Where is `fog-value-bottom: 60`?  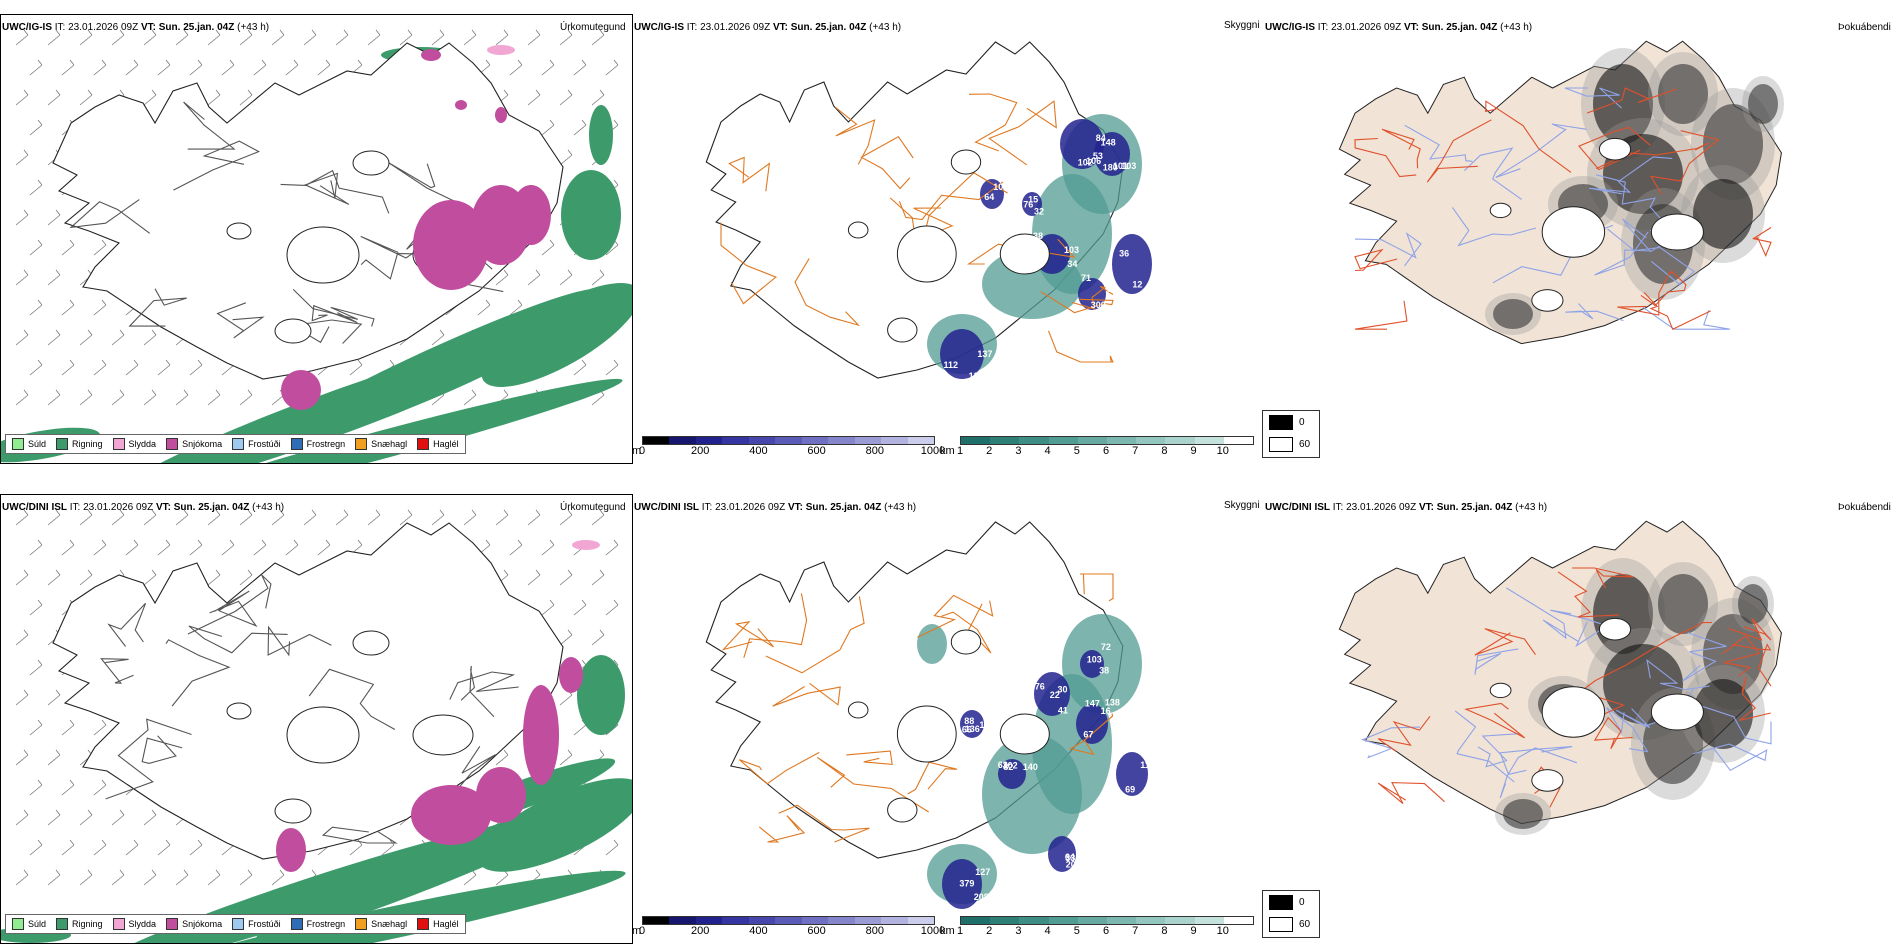
fog-value-bottom: 60 is located at coordinates (1305, 444).